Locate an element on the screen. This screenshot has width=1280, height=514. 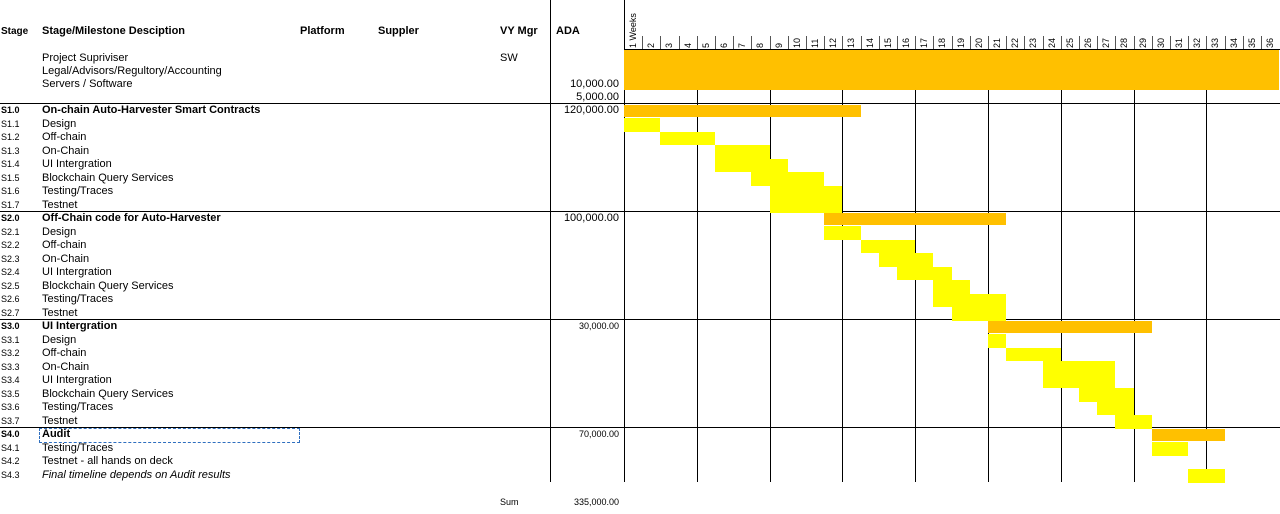
overhead-vy-mgr: SW is located at coordinates (509, 58).